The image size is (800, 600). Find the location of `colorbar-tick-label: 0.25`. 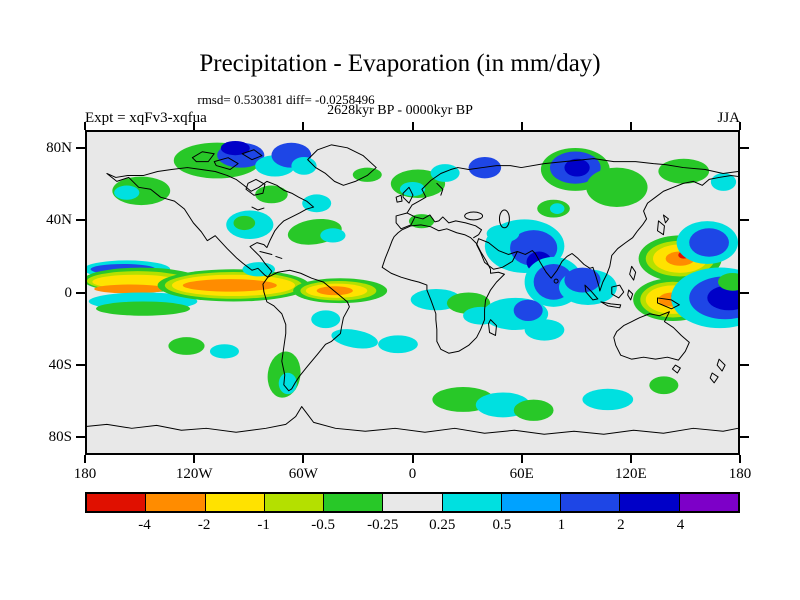

colorbar-tick-label: 0.25 is located at coordinates (442, 525).